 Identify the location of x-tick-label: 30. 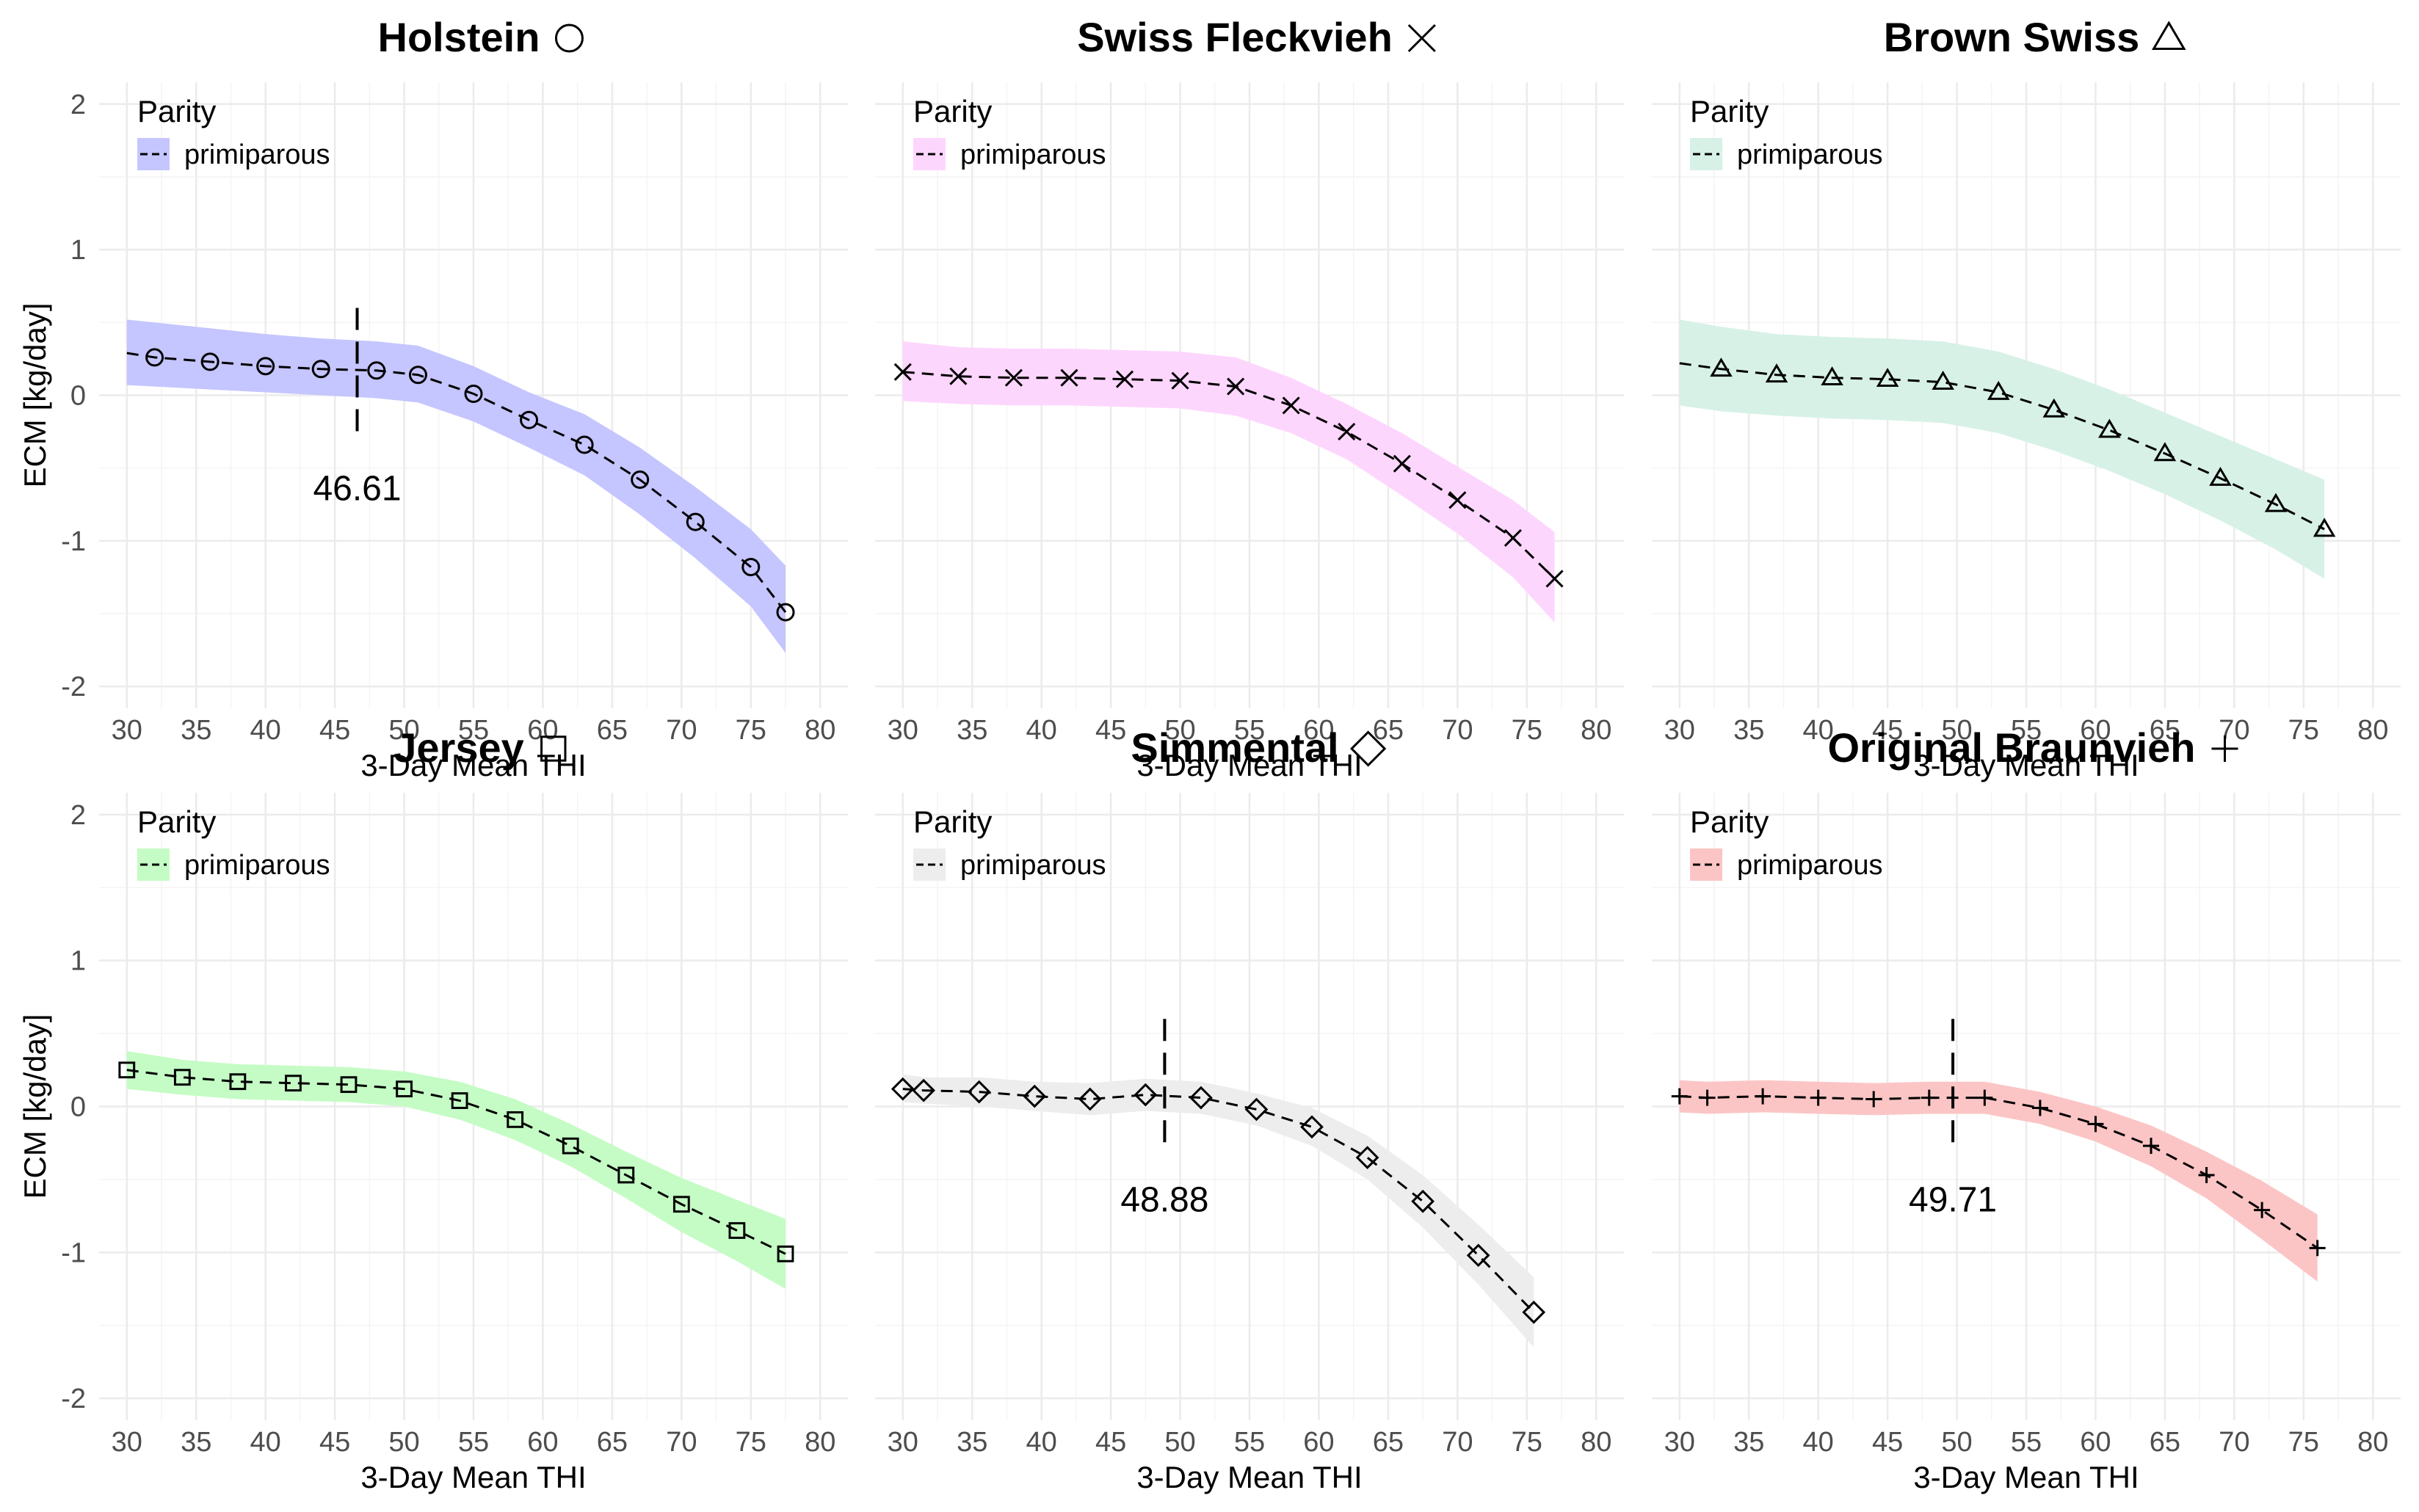
(1679, 730).